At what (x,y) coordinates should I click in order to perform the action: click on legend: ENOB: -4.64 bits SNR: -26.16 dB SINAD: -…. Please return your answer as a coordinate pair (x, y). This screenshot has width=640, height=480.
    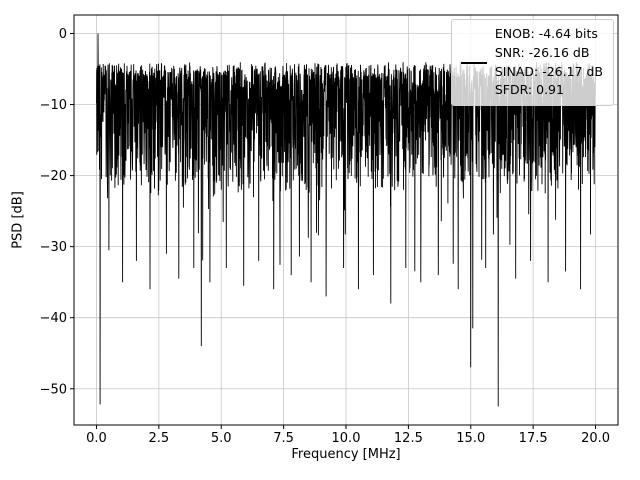
    Looking at the image, I should click on (532, 62).